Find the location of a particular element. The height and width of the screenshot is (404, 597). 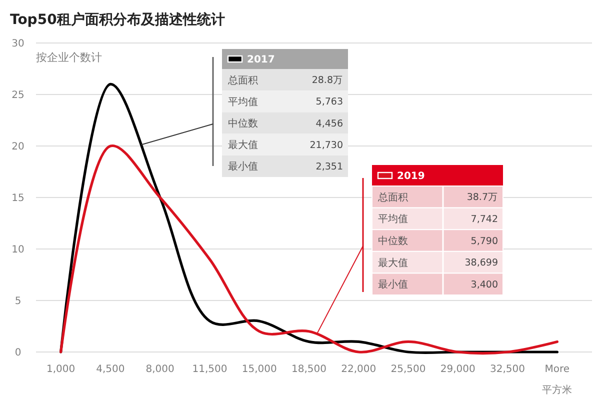

y-tick-label: 10 is located at coordinates (18, 250).